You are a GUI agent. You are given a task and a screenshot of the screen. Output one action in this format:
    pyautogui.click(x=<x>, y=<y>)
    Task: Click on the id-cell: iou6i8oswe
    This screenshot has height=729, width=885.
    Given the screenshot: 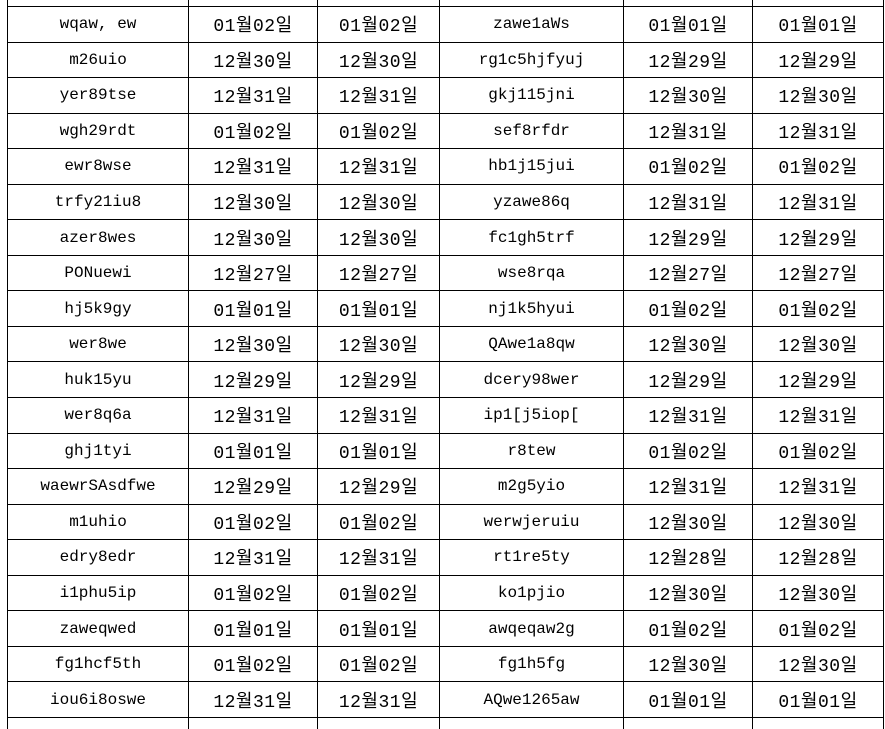 What is the action you would take?
    pyautogui.click(x=98, y=700)
    